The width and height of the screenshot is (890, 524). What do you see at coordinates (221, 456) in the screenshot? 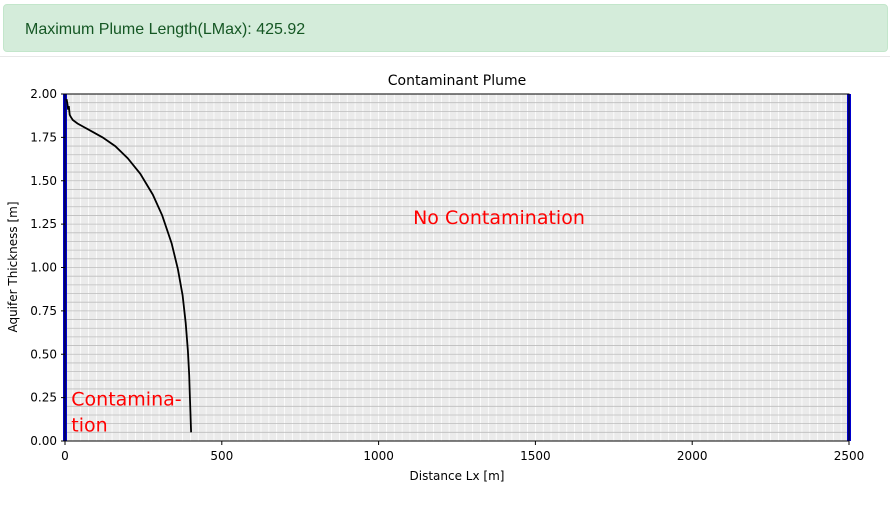
I see `x-tick-label: 500` at bounding box center [221, 456].